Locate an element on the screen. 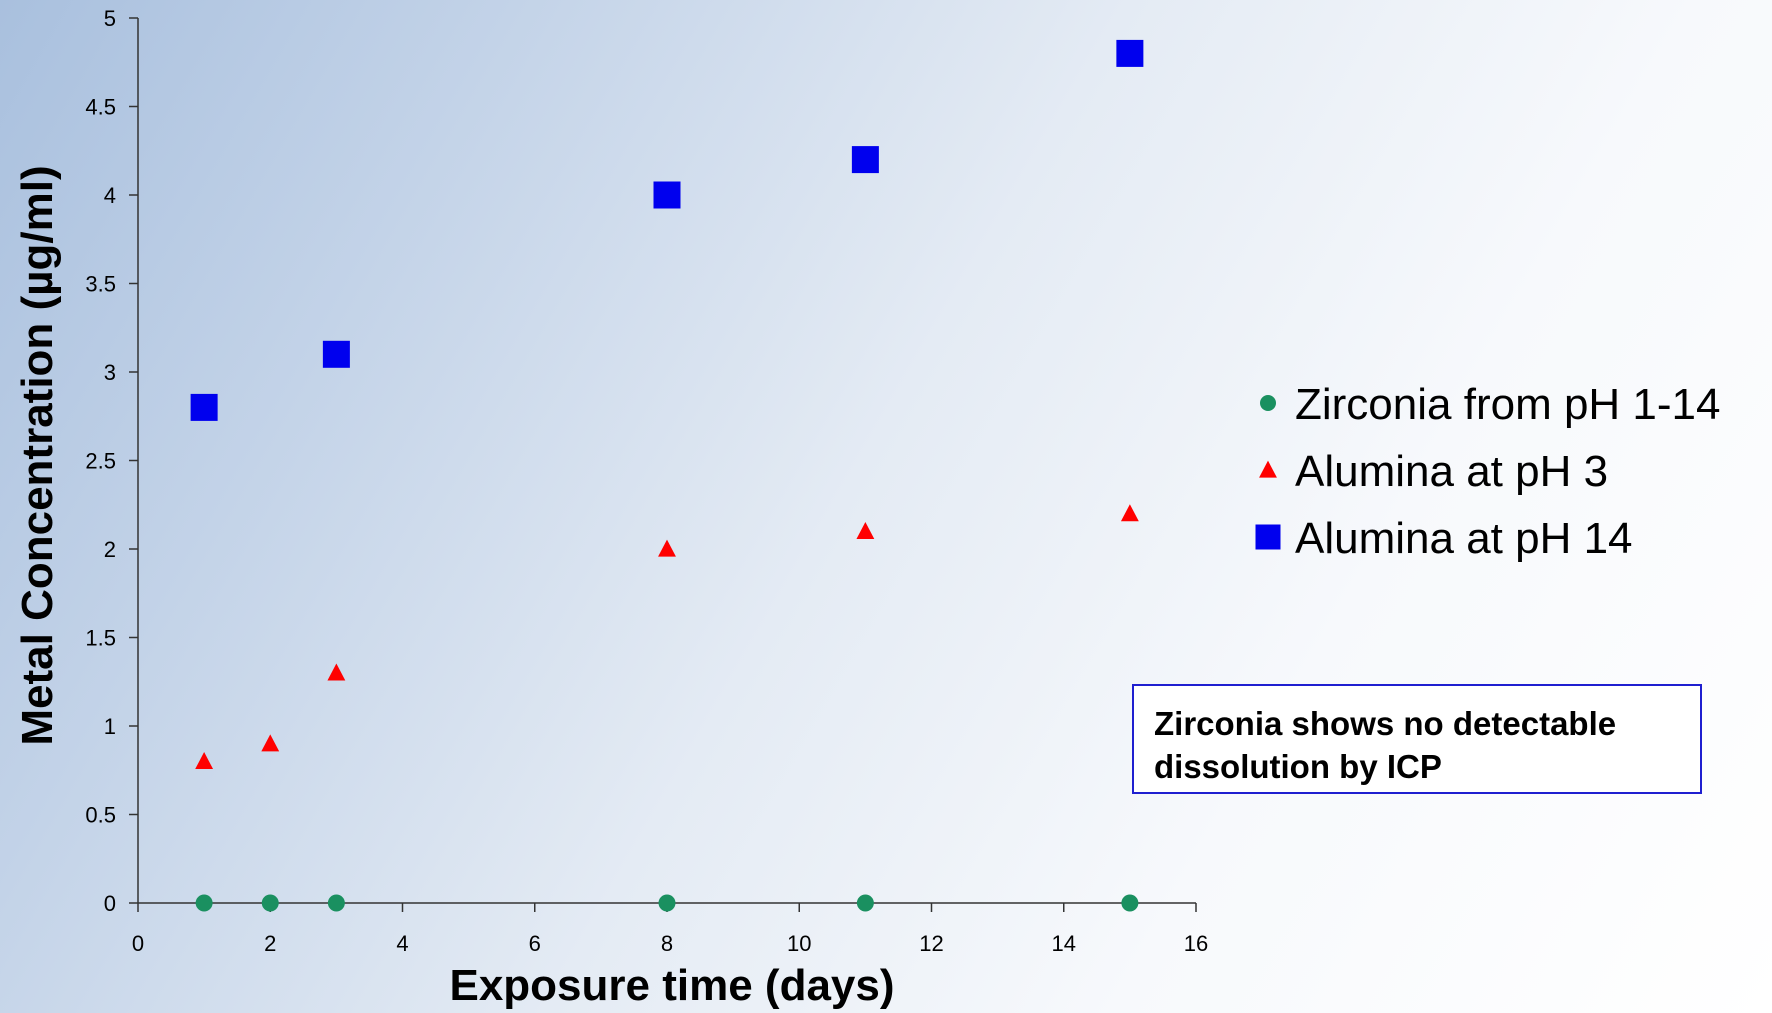 This screenshot has height=1013, width=1772. x-tick-label: 2 is located at coordinates (270, 943).